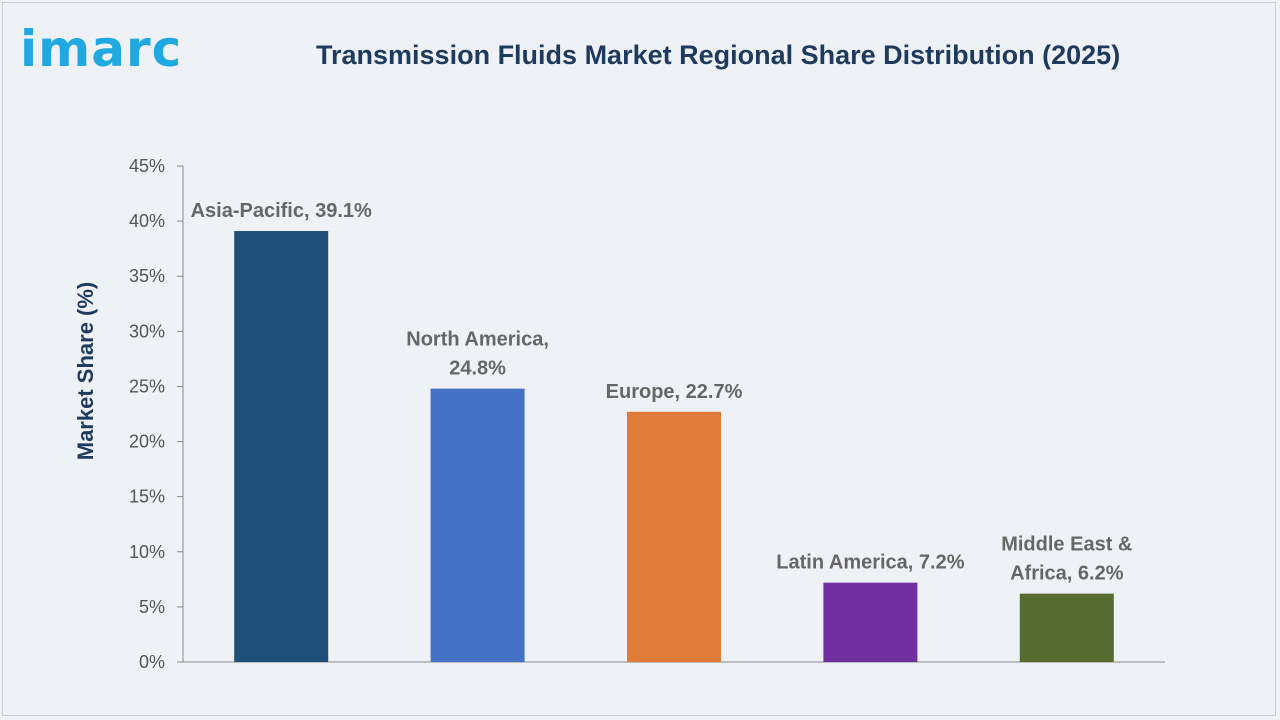 Image resolution: width=1280 pixels, height=720 pixels. Describe the element at coordinates (674, 392) in the screenshot. I see `data-label: Europe, 22.7%` at that location.